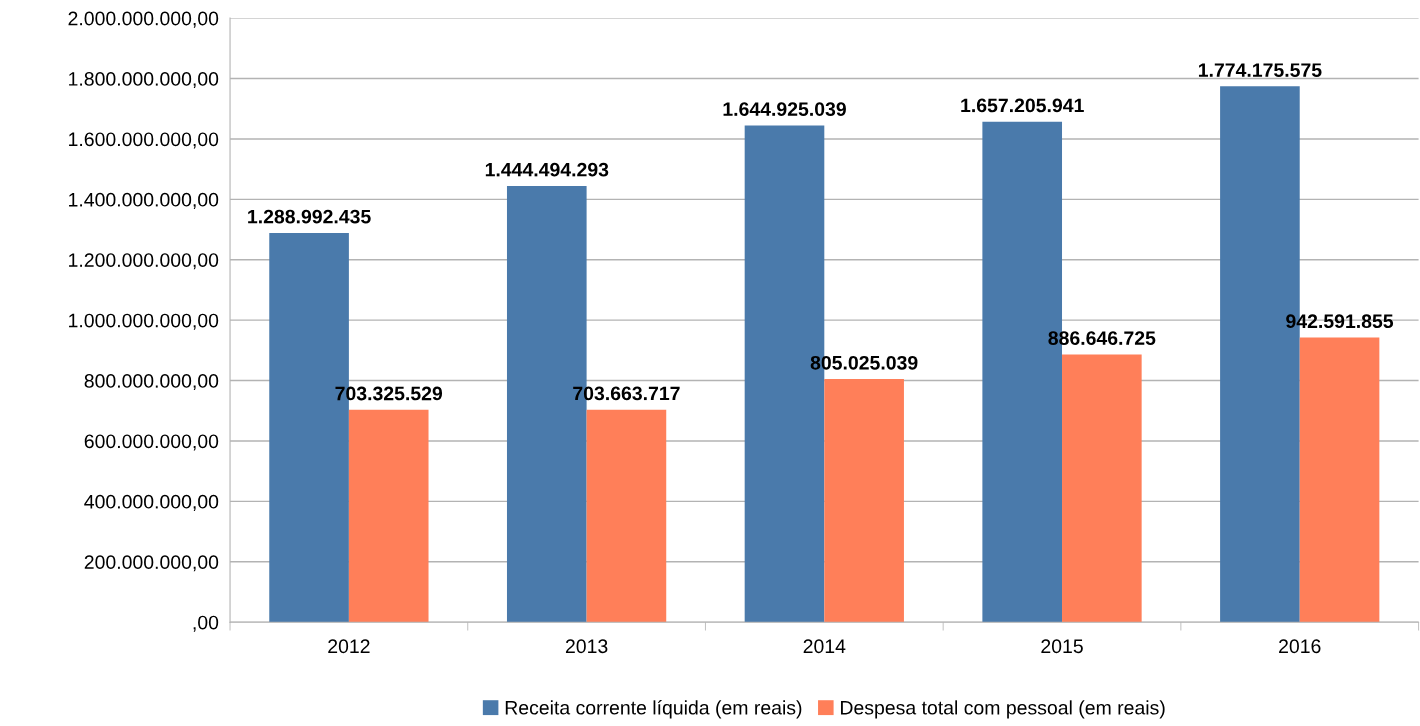 The width and height of the screenshot is (1420, 726). Describe the element at coordinates (151, 442) in the screenshot. I see `y-tick-label: 600.000.000,00` at that location.